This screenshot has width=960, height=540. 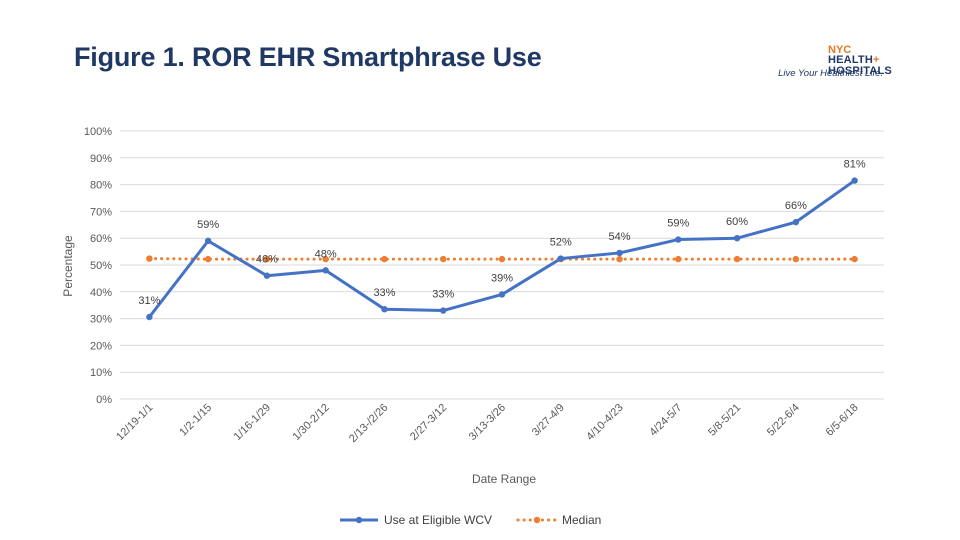 What do you see at coordinates (537, 520) in the screenshot?
I see `legend-marker-median` at bounding box center [537, 520].